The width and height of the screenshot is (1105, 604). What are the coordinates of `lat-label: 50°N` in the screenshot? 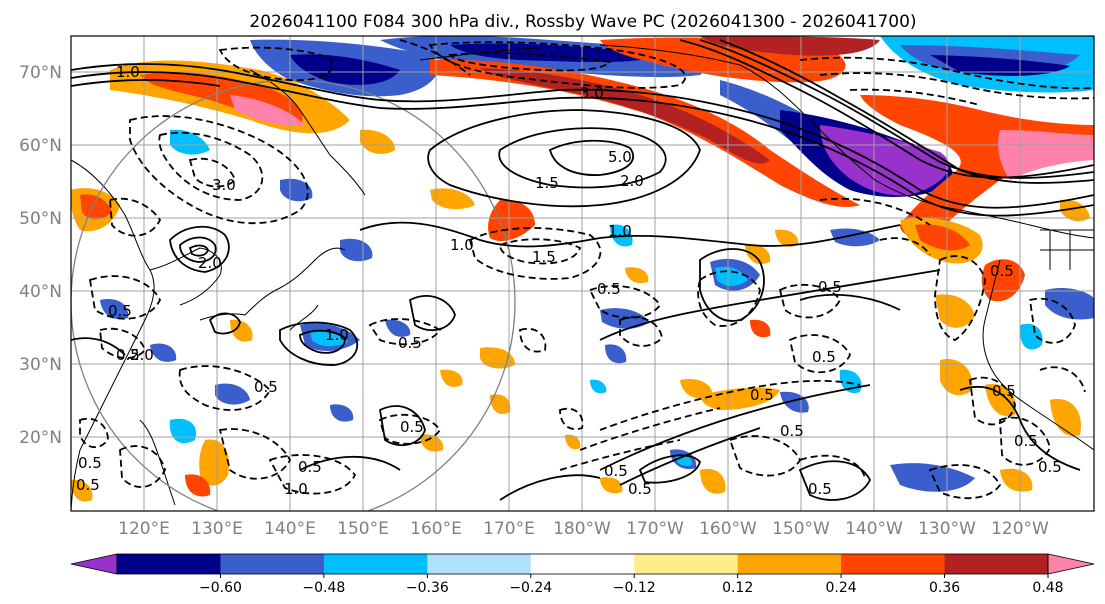 It's located at (40, 219).